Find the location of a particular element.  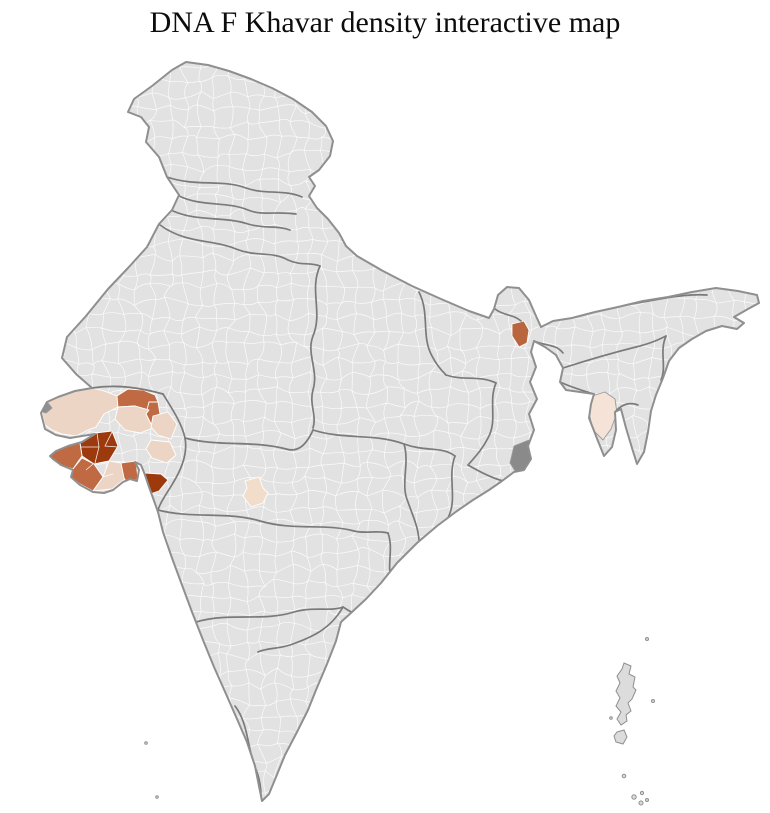

district-subdivision-lines is located at coordinates (100, 454).